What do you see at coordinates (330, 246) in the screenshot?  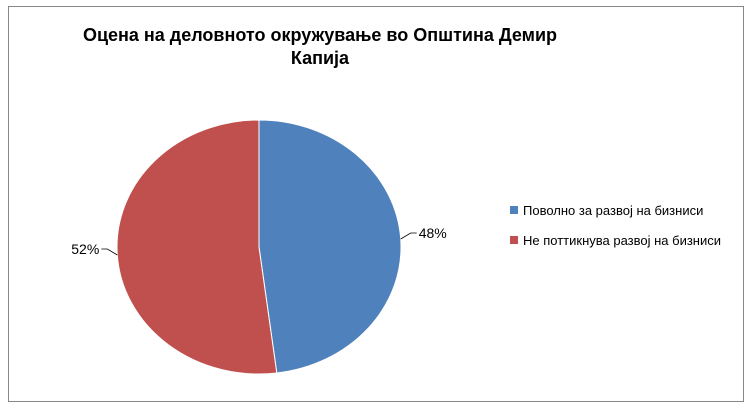 I see `pie-slice-povolno` at bounding box center [330, 246].